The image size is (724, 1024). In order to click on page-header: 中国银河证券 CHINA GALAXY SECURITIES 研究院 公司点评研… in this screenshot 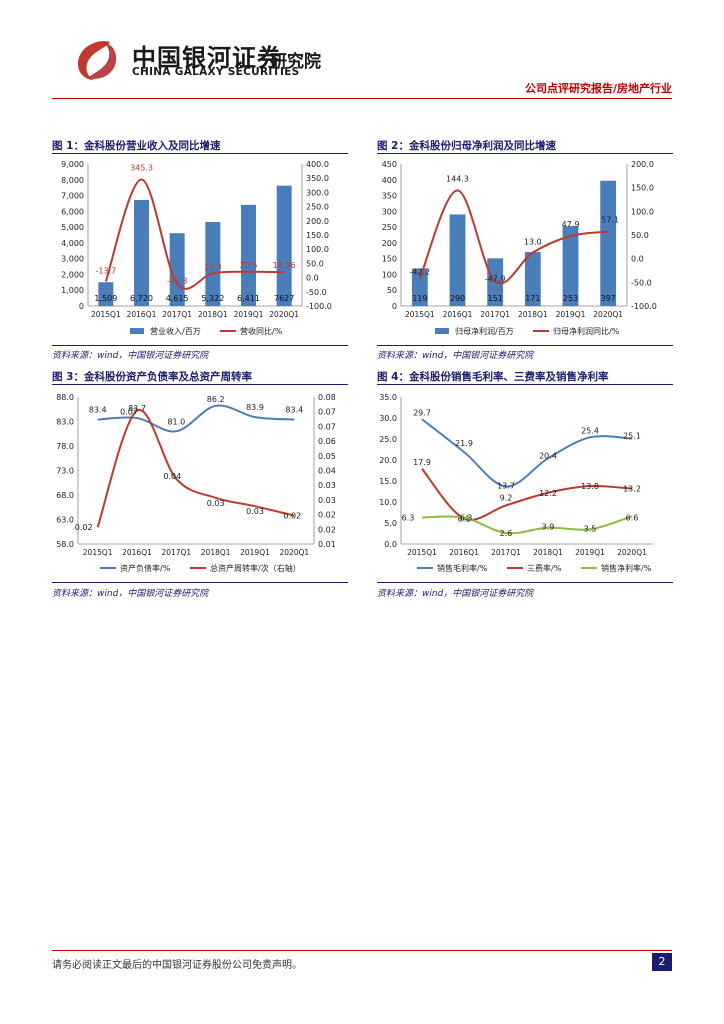, I will do `click(362, 50)`.